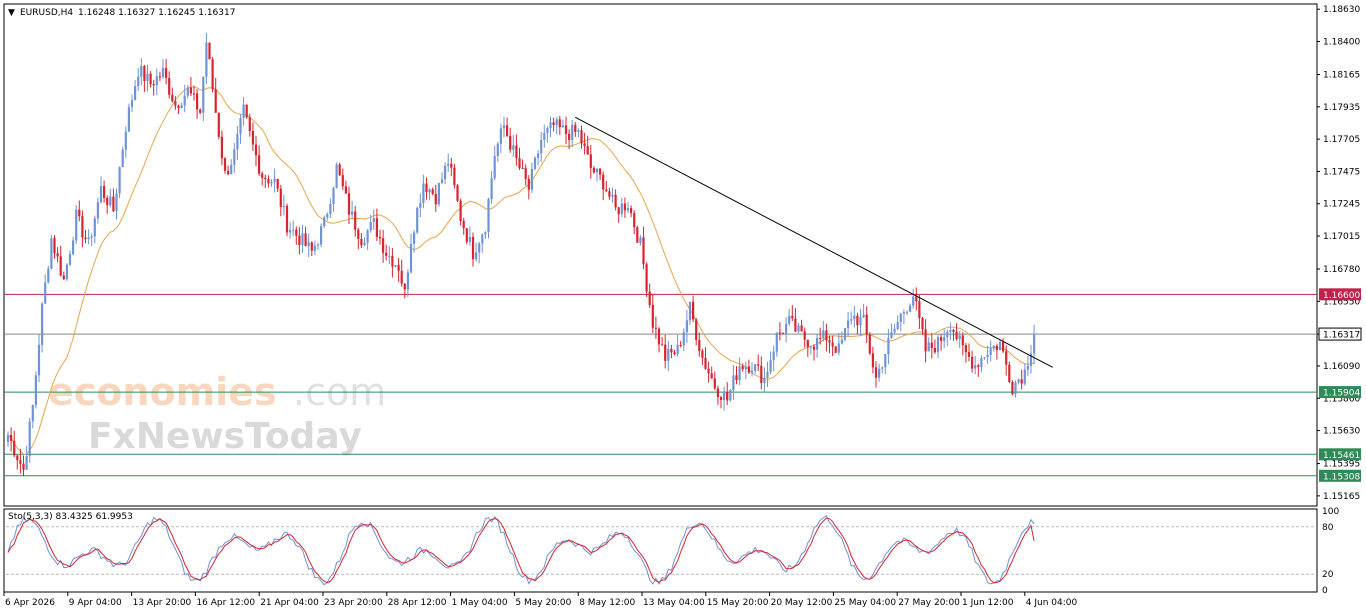 Image resolution: width=1366 pixels, height=615 pixels. I want to click on time-tick-label: 20 May 12:00, so click(802, 603).